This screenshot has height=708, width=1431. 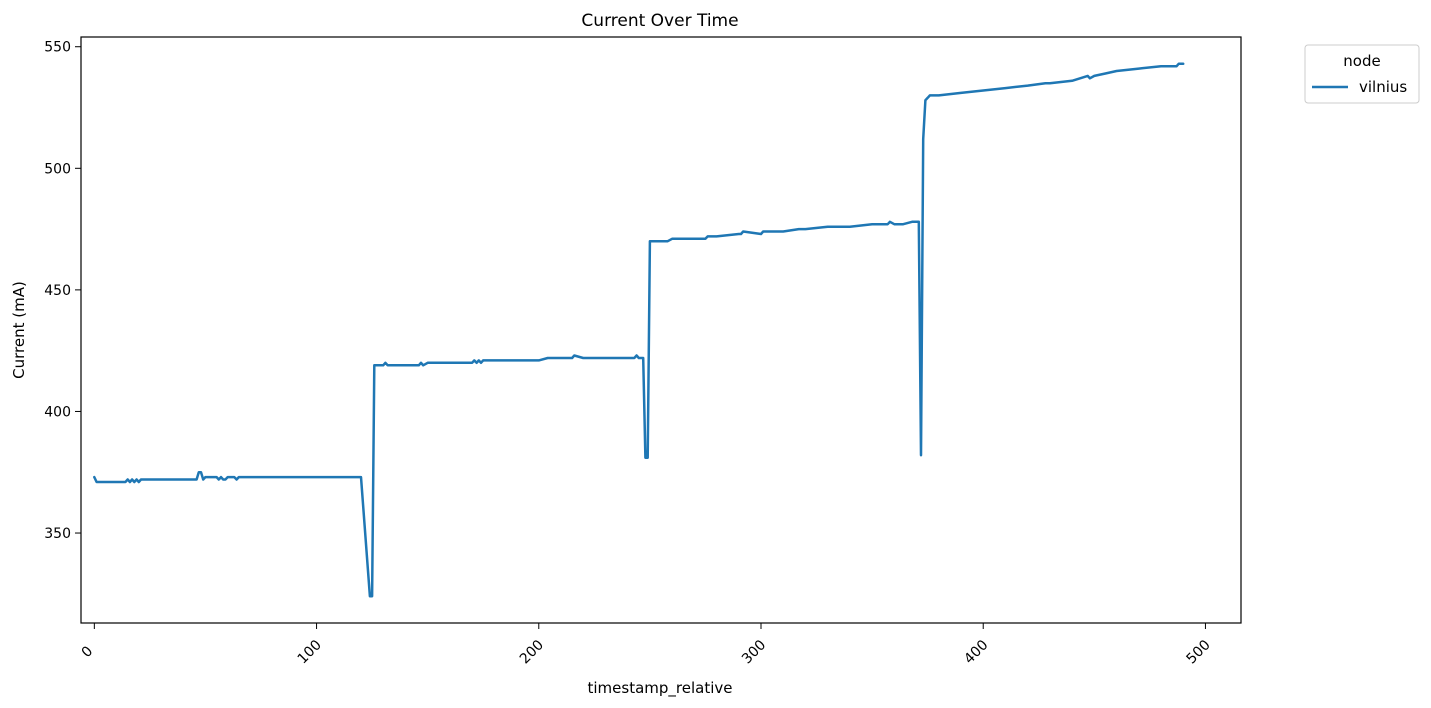 What do you see at coordinates (57, 534) in the screenshot?
I see `y-tick-label: 350` at bounding box center [57, 534].